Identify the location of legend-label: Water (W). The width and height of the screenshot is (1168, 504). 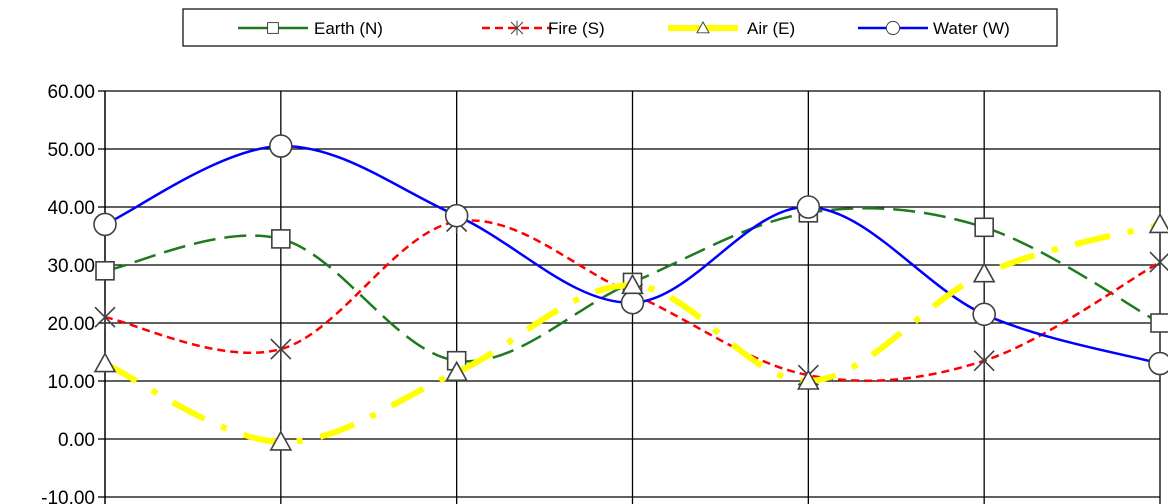
(971, 28).